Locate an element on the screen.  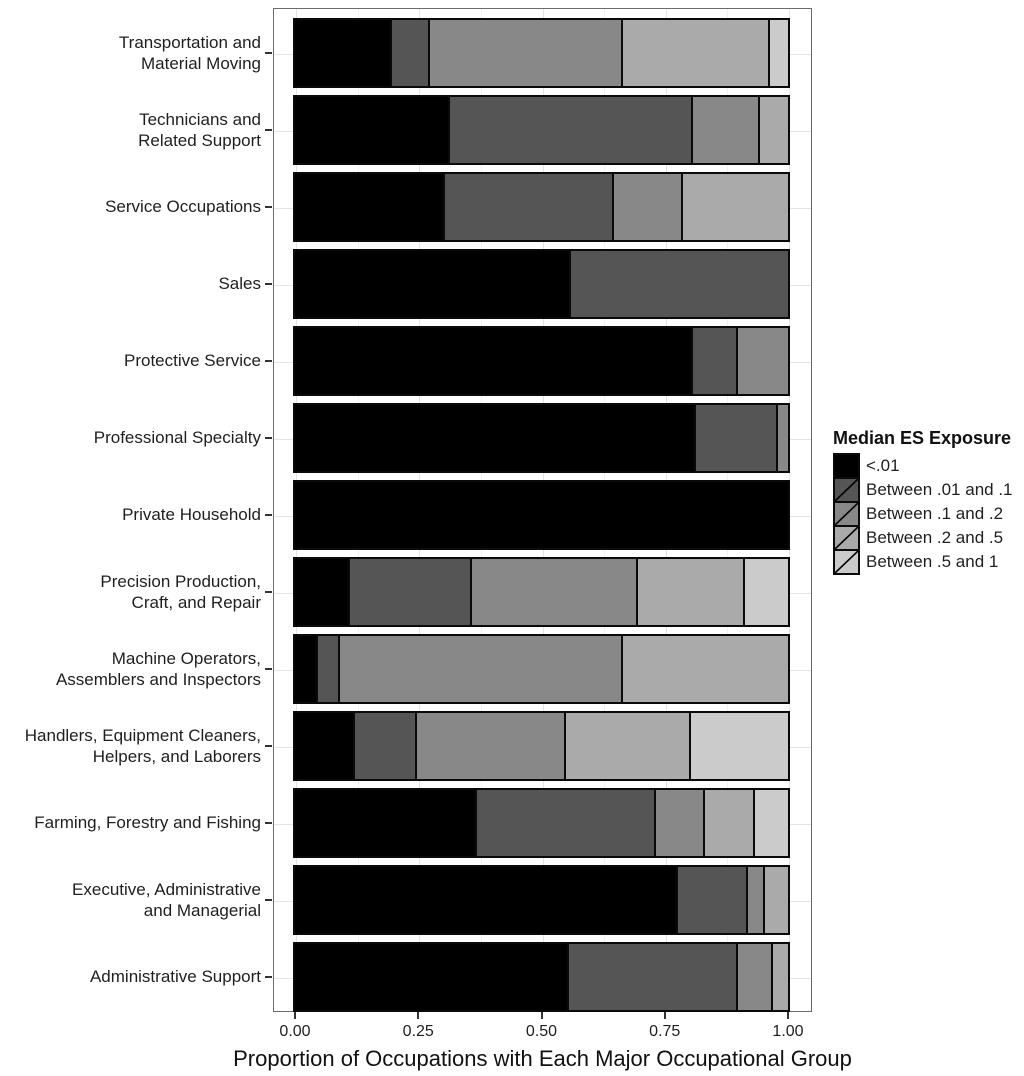
y-category-label: Precision Production, Craft, and Repair is located at coordinates (180, 591).